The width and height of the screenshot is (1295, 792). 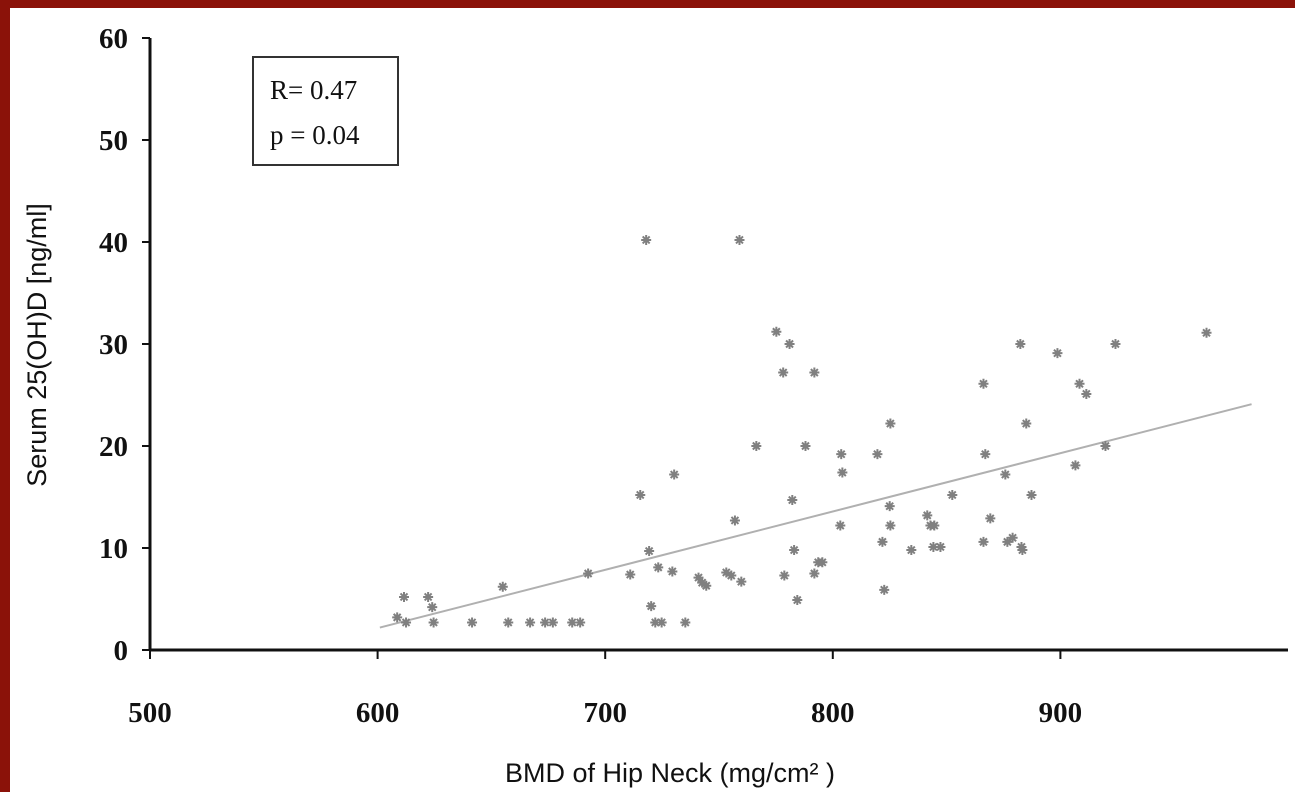 I want to click on x-tick-label: 500, so click(x=150, y=713).